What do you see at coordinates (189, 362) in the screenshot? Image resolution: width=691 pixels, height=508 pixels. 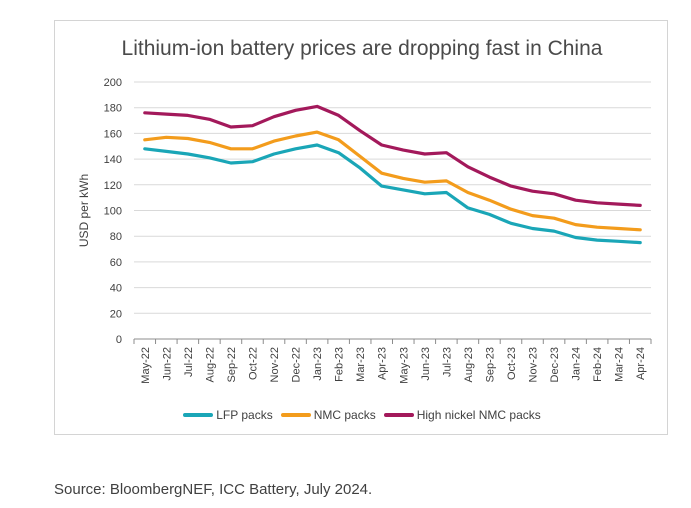 I see `x-tick-label: Jul-22` at bounding box center [189, 362].